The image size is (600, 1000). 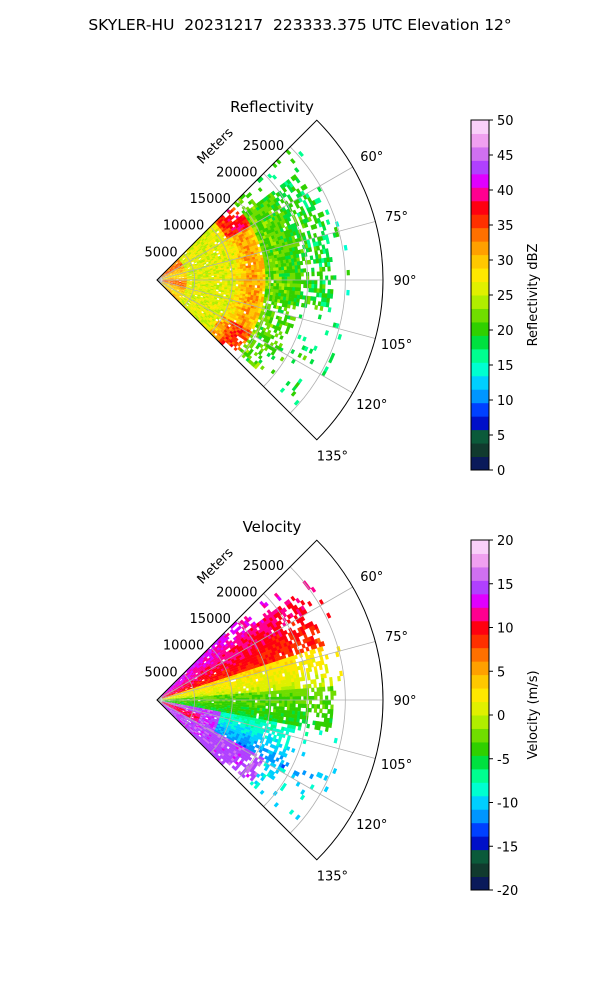 What do you see at coordinates (501, 436) in the screenshot?
I see `colorbar-tick-label: 5` at bounding box center [501, 436].